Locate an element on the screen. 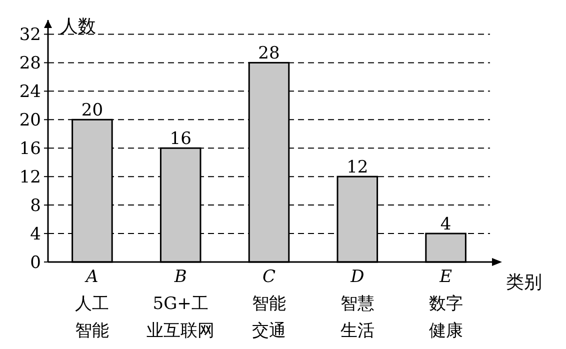 Image resolution: width=566 pixels, height=349 pixels. y-tick-label: 28 is located at coordinates (30, 64).